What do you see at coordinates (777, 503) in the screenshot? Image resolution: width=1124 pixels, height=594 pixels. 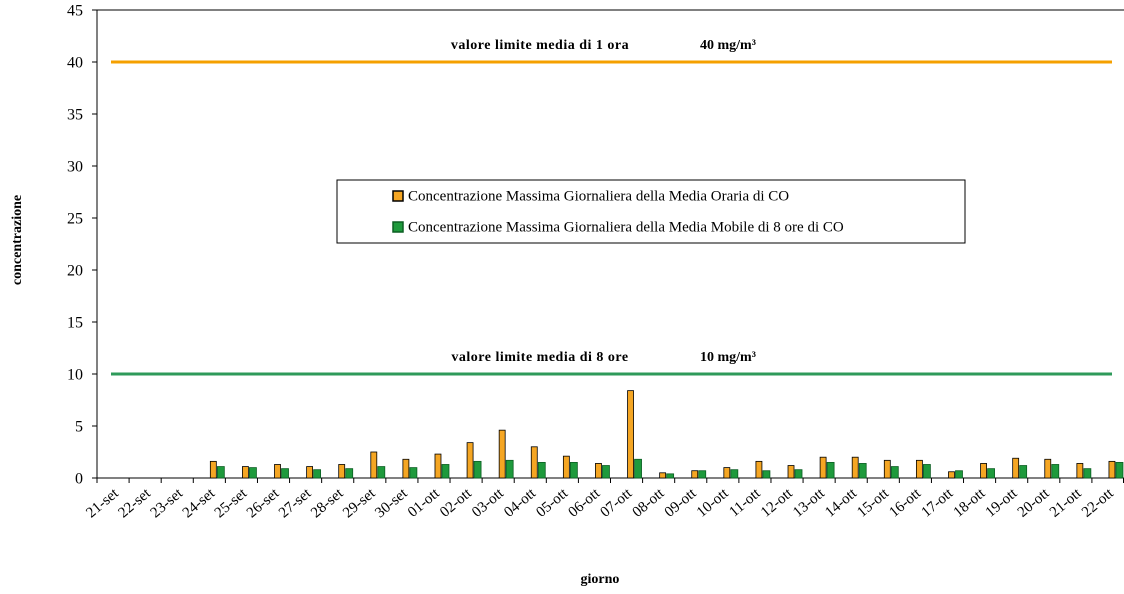 I see `x-tick-label: 12-ott` at bounding box center [777, 503].